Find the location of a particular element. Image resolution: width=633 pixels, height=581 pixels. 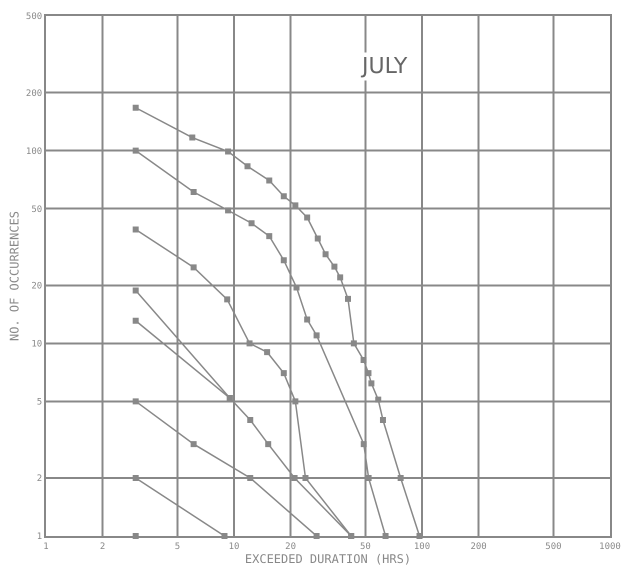

x-tick-label: 1000 is located at coordinates (610, 547).